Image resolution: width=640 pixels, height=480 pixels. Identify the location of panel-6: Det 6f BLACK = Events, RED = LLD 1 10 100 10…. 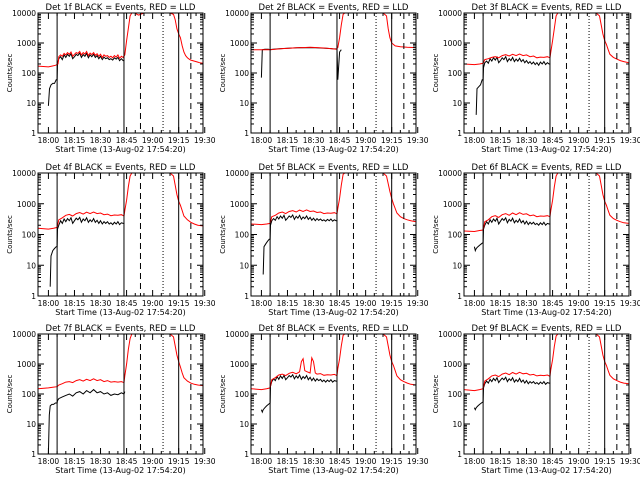
(536, 240).